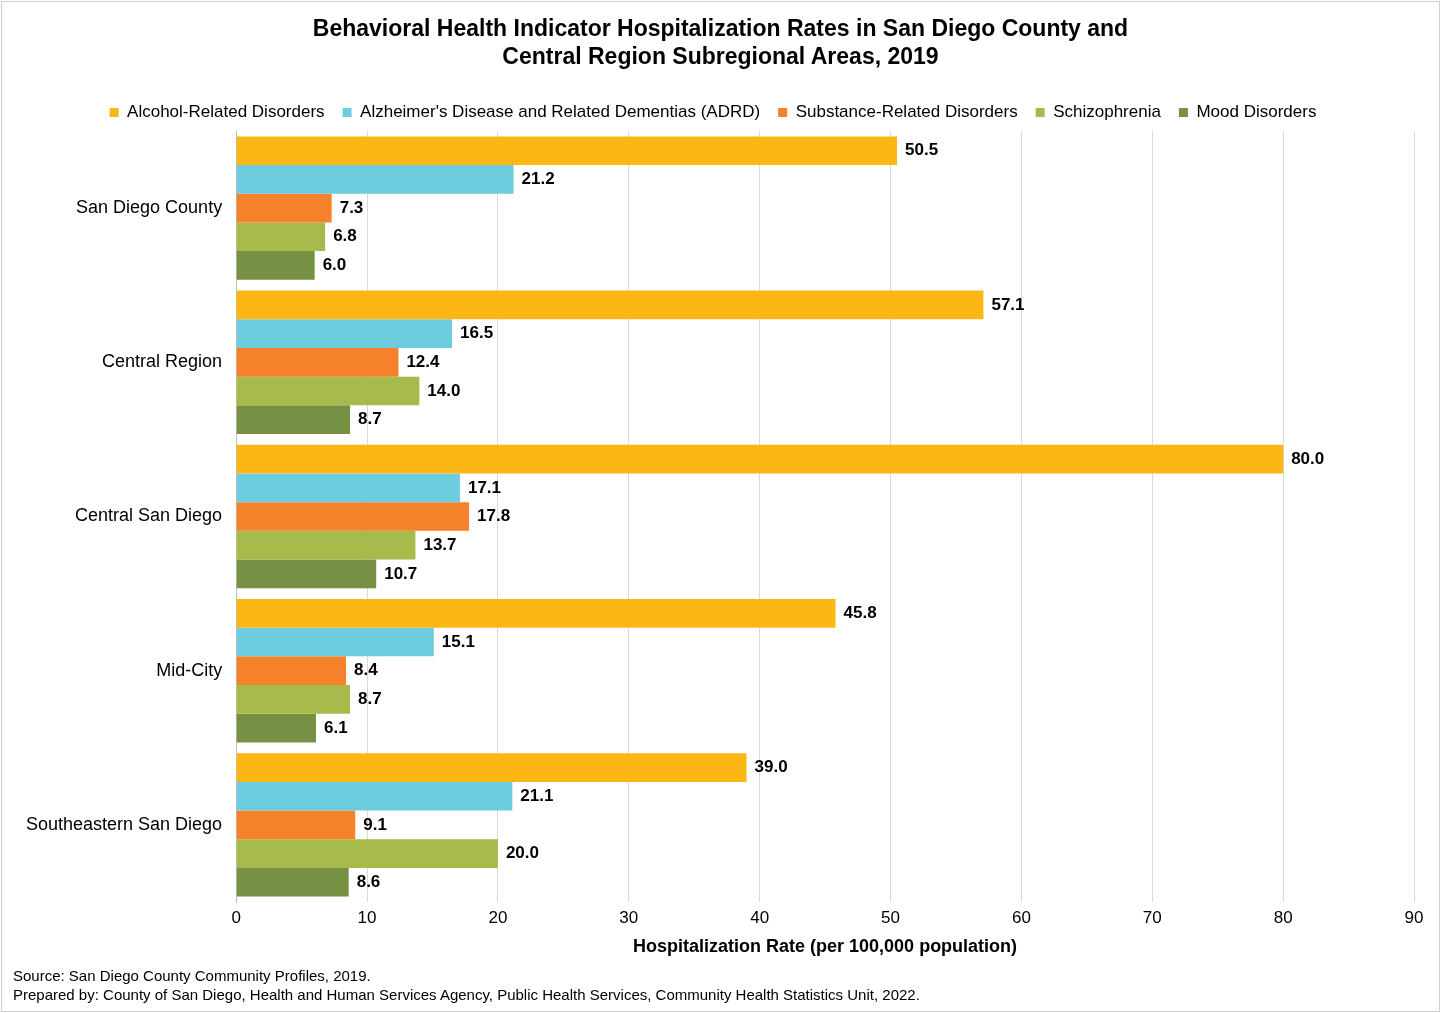 The image size is (1441, 1013). Describe the element at coordinates (890, 917) in the screenshot. I see `x-tick-label: 50` at that location.